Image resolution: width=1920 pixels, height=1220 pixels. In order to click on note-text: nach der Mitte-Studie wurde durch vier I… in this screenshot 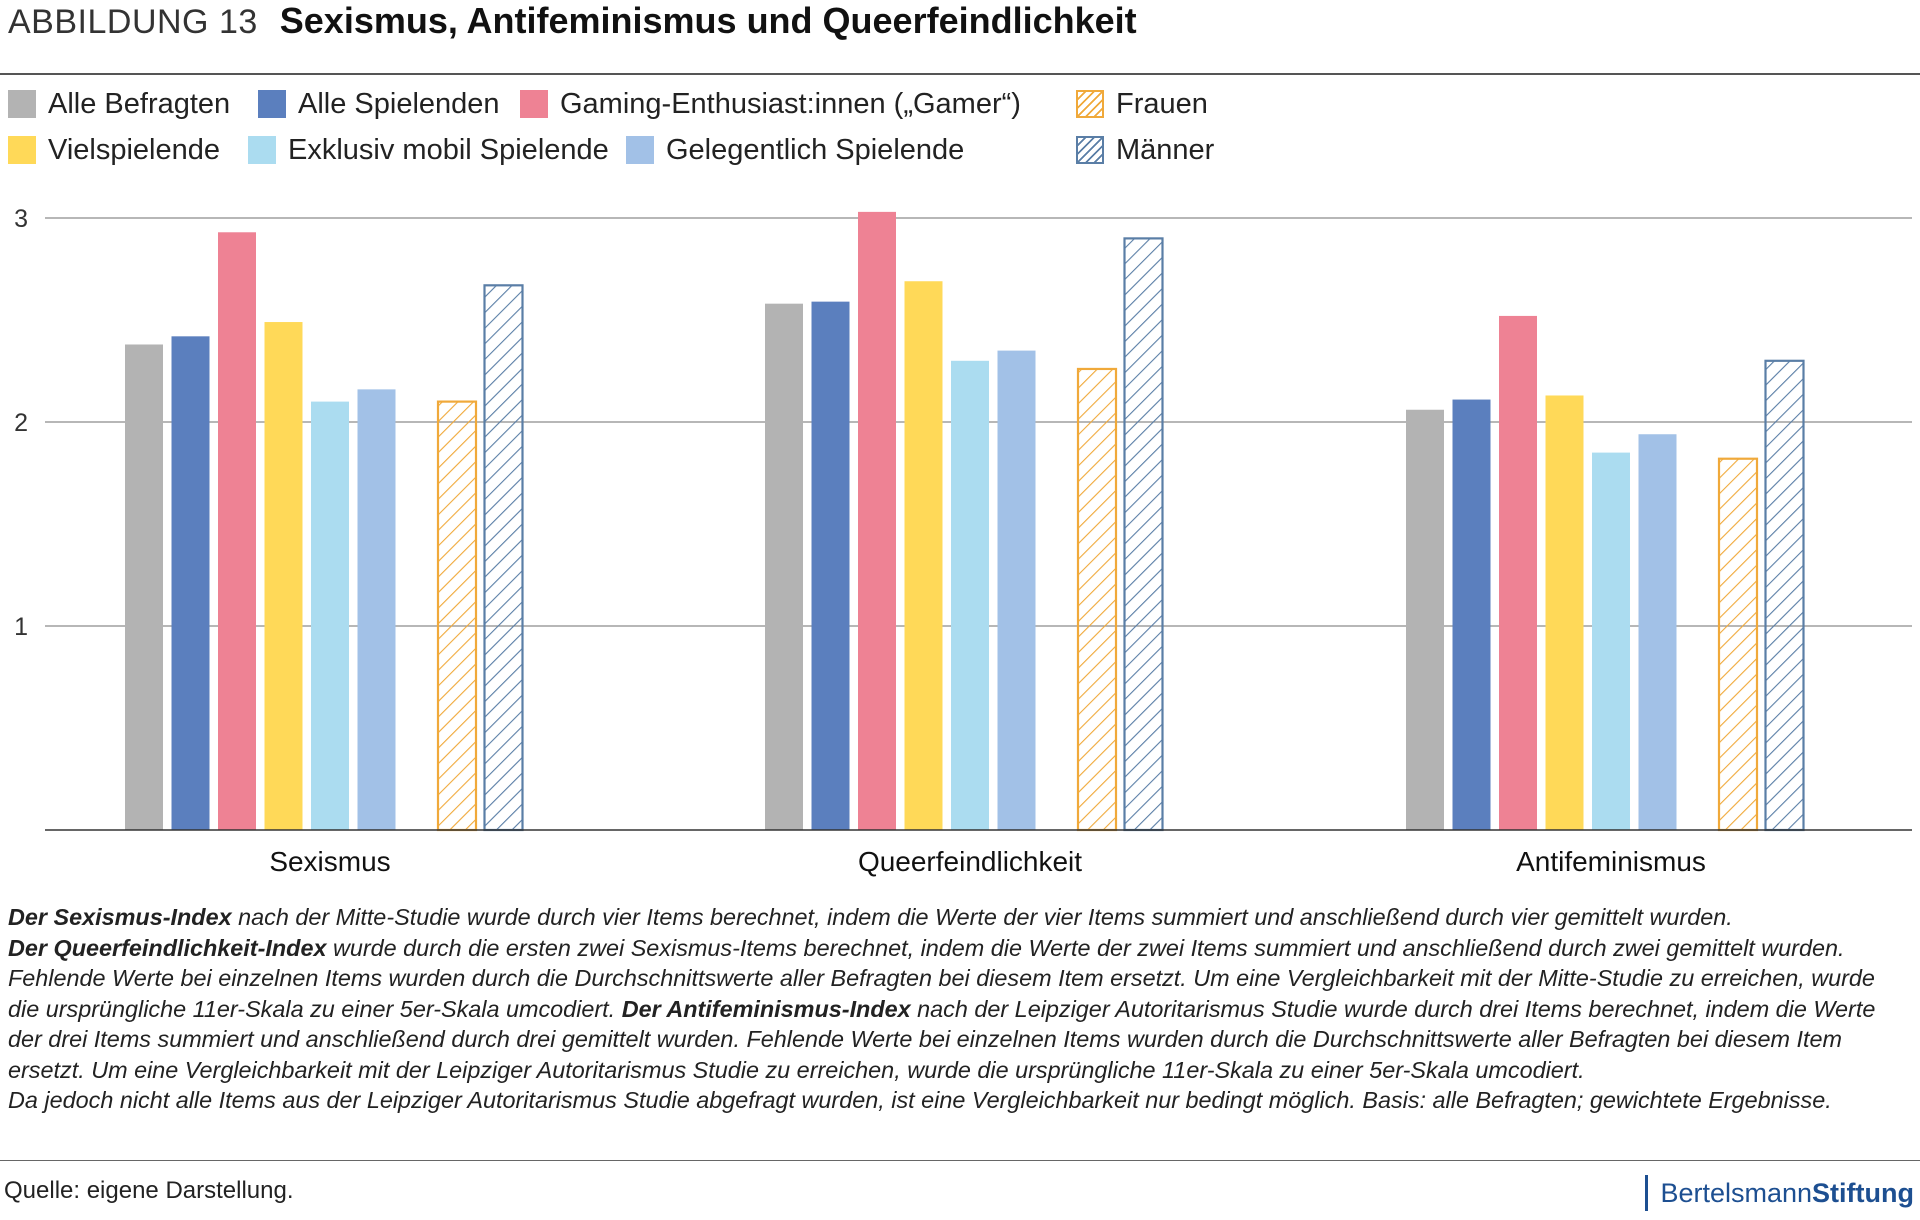, I will do `click(982, 917)`.